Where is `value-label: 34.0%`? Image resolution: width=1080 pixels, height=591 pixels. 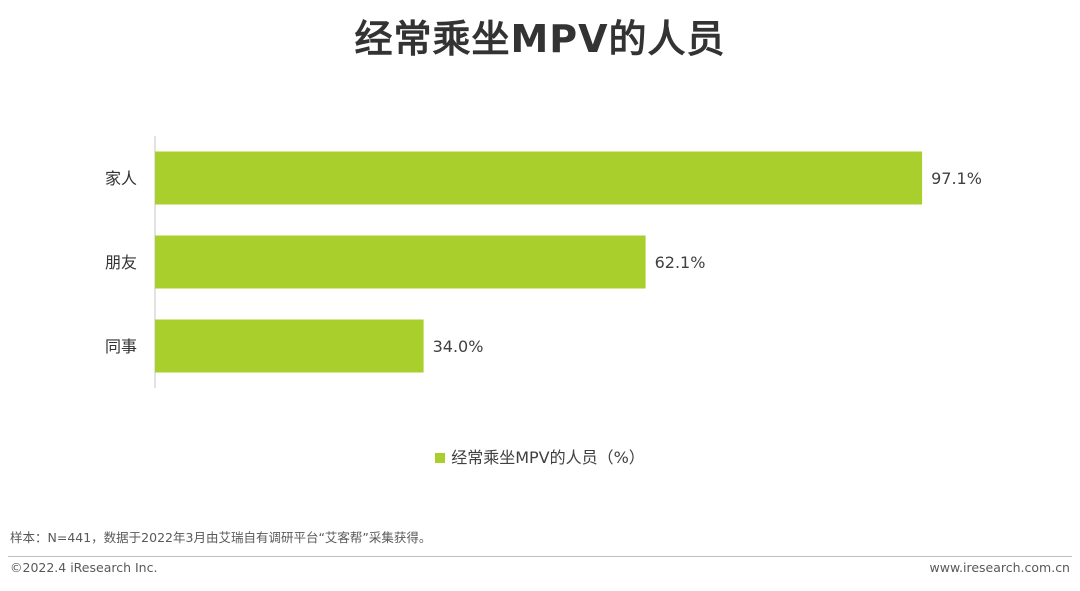
value-label: 34.0% is located at coordinates (458, 346).